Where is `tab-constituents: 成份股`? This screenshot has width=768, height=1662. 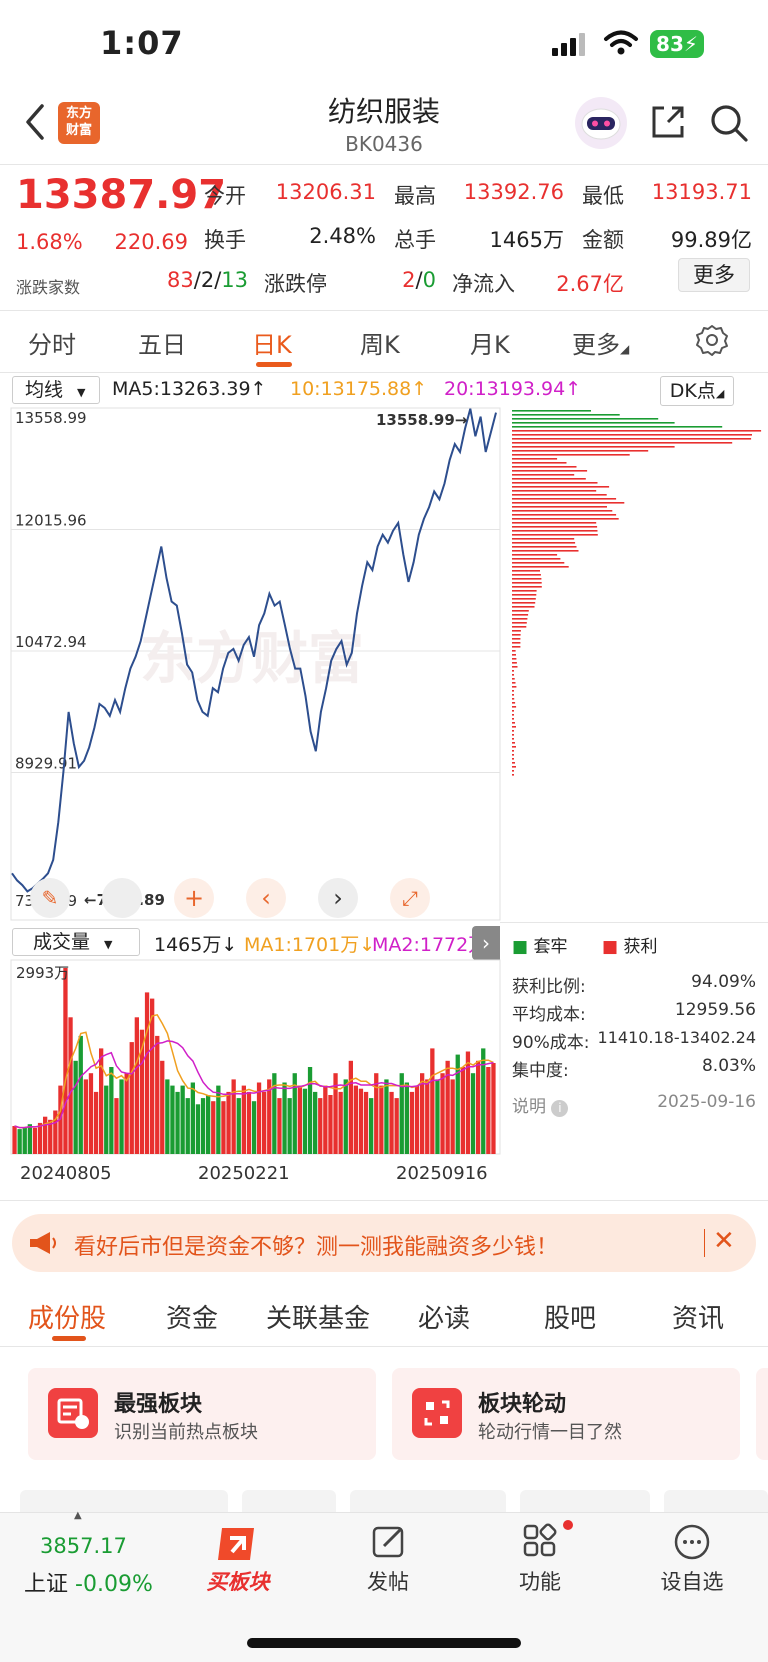
tab-constituents: 成份股 is located at coordinates (67, 1319).